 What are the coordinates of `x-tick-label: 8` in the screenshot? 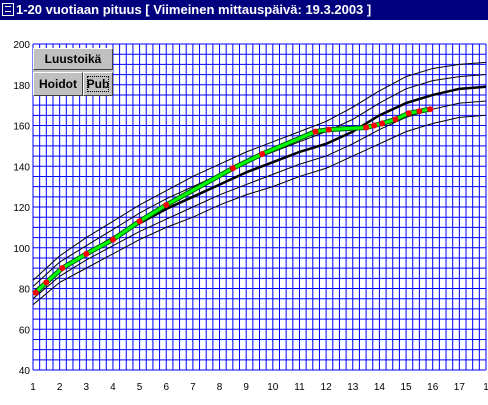 It's located at (220, 387).